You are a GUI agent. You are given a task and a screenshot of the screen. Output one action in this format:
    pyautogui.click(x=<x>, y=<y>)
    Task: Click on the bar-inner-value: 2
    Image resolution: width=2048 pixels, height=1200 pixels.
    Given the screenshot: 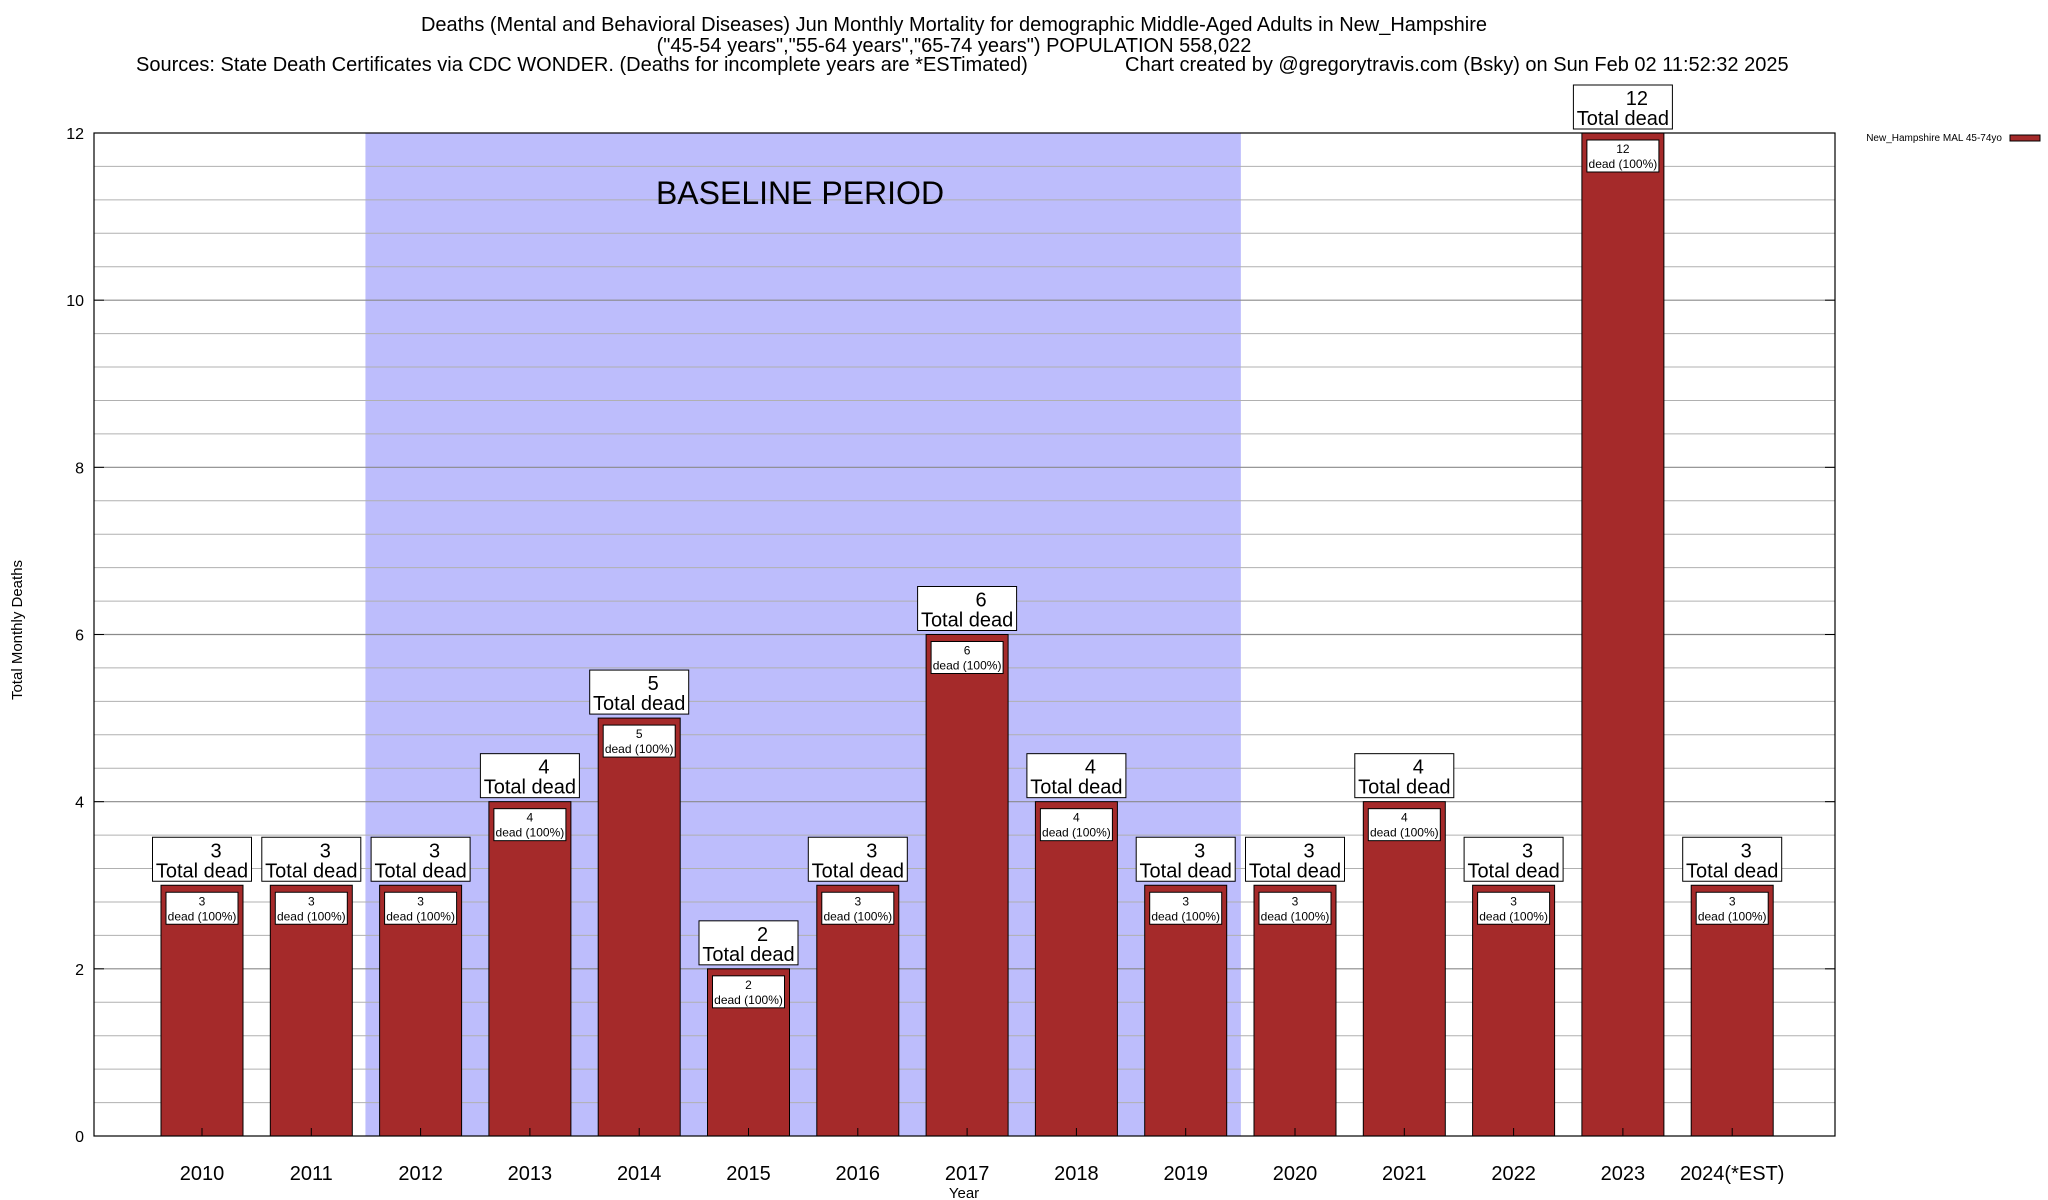 What is the action you would take?
    pyautogui.click(x=748, y=985)
    